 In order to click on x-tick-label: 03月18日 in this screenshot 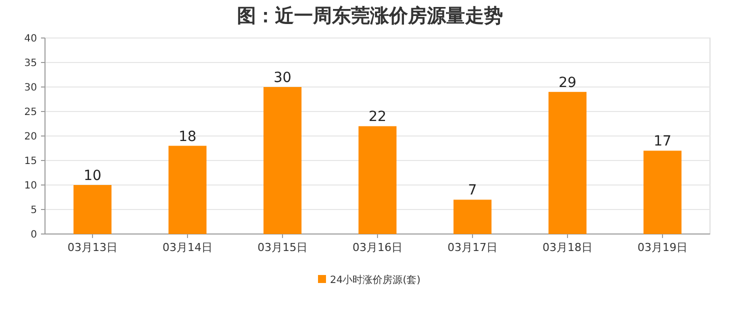, I will do `click(567, 247)`.